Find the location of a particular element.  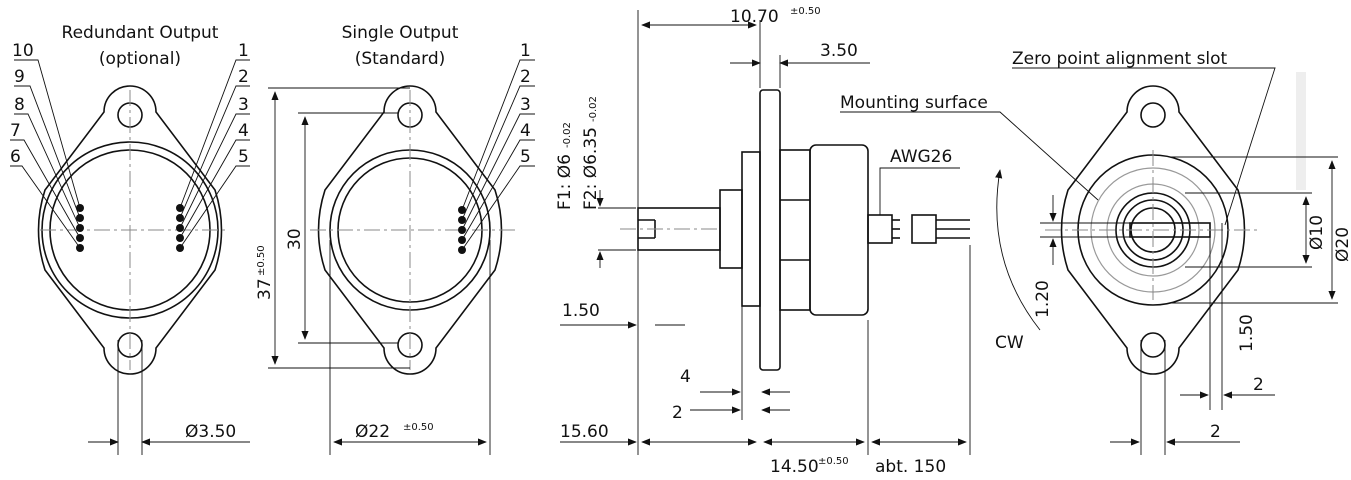

dimension: F2: Ø6.35 is located at coordinates (591, 168).